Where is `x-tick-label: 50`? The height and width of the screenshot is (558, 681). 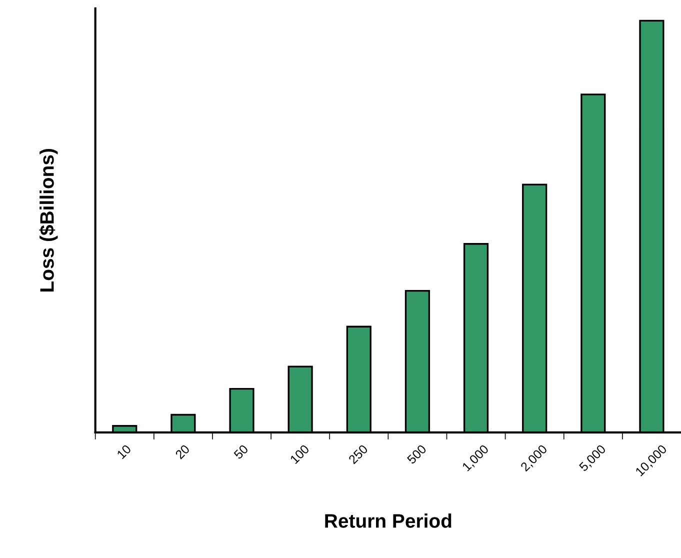
x-tick-label: 50 is located at coordinates (241, 452).